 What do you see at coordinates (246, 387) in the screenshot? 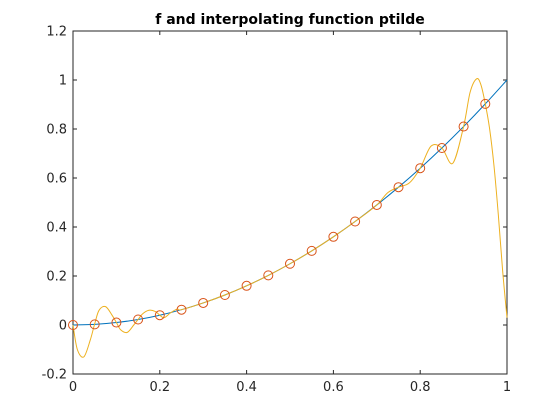
I see `x-tick-label: 0.4` at bounding box center [246, 387].